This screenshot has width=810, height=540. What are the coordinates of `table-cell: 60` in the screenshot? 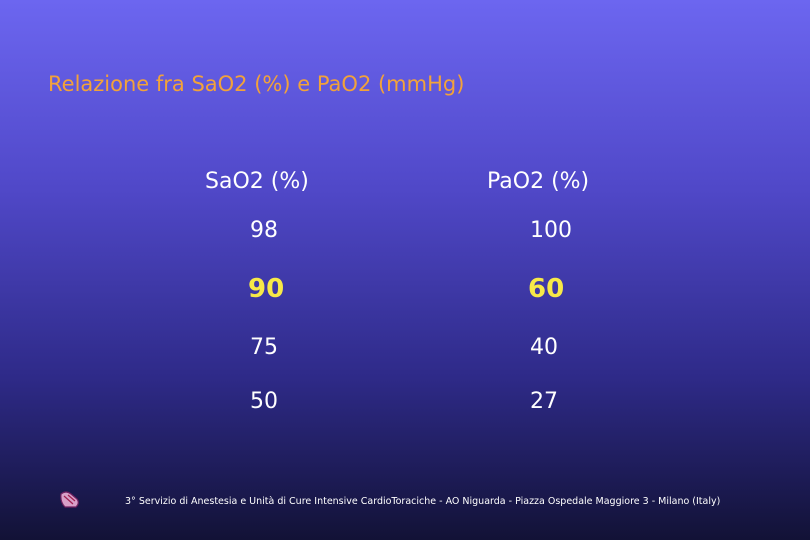 It's located at (546, 289).